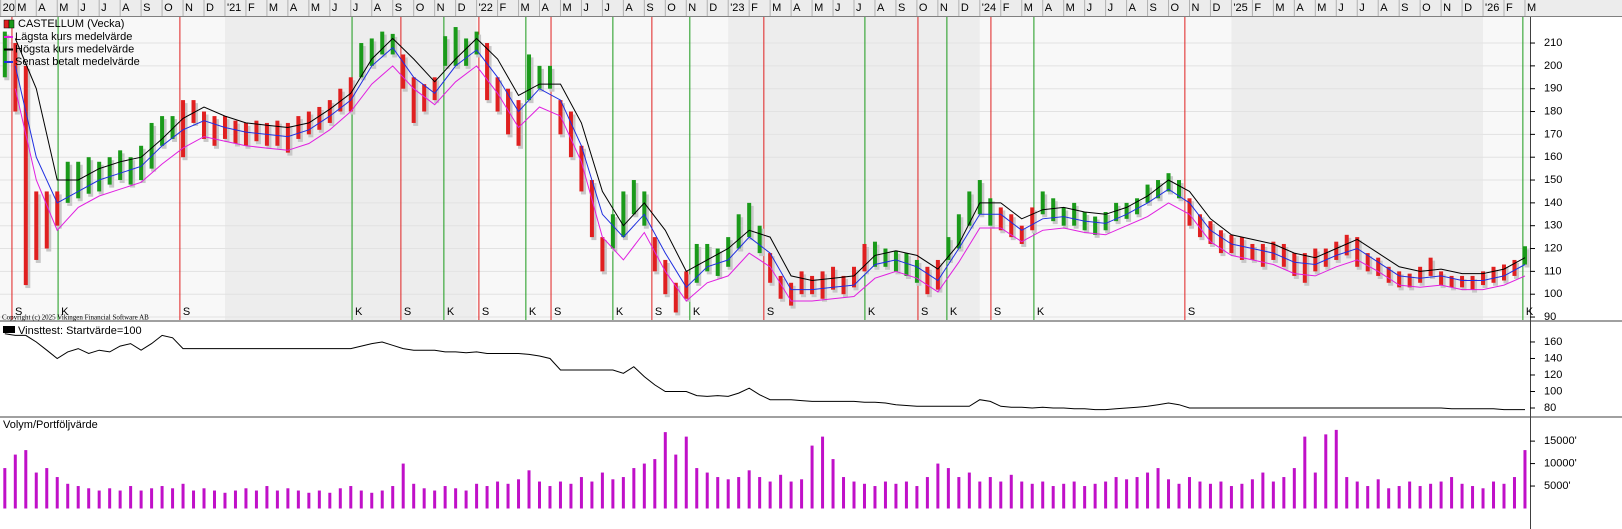  I want to click on y-tick-label: 200, so click(1553, 66).